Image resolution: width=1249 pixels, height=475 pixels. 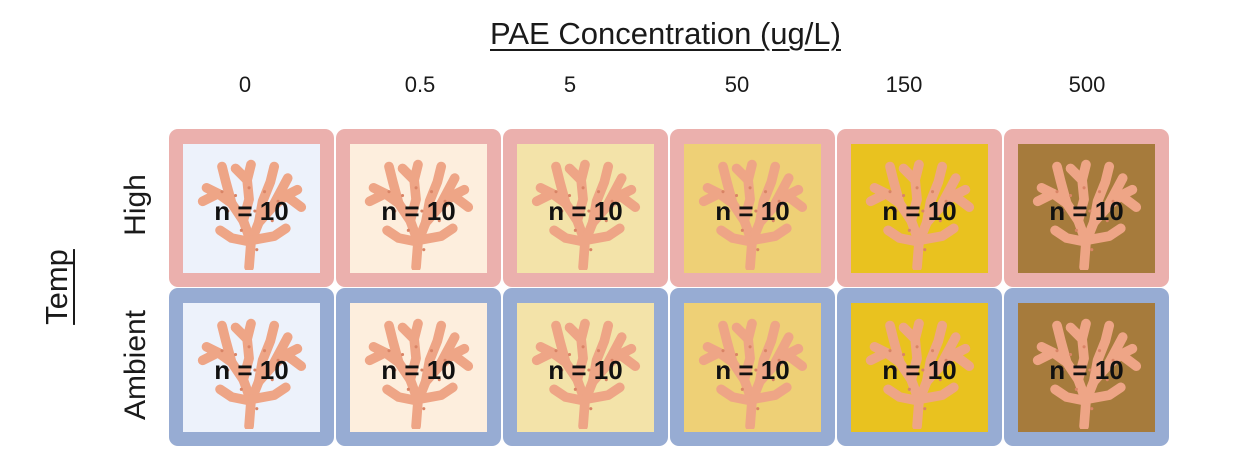 I want to click on column-label: 150, so click(x=904, y=84).